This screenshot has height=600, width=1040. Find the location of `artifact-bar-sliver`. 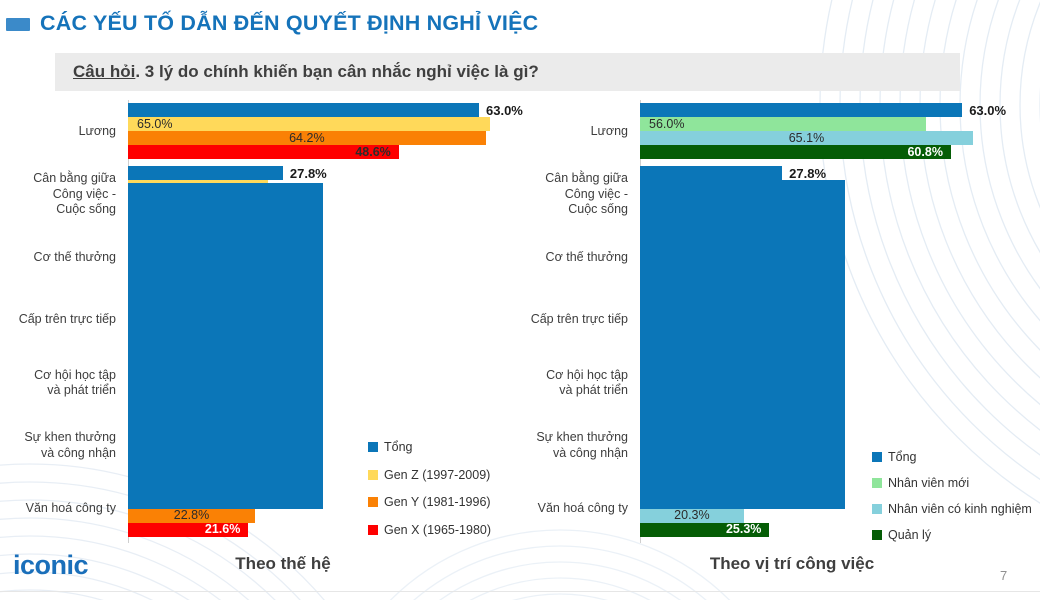

artifact-bar-sliver is located at coordinates (198, 182).